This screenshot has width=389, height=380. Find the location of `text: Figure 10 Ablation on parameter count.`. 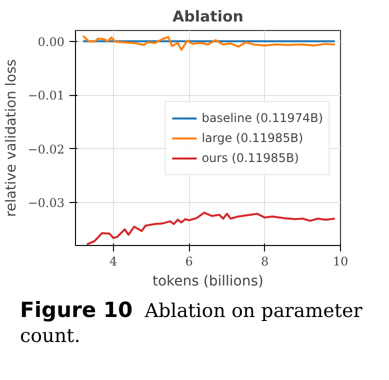

text: Figure 10 Ablation on parameter count. is located at coordinates (191, 323).